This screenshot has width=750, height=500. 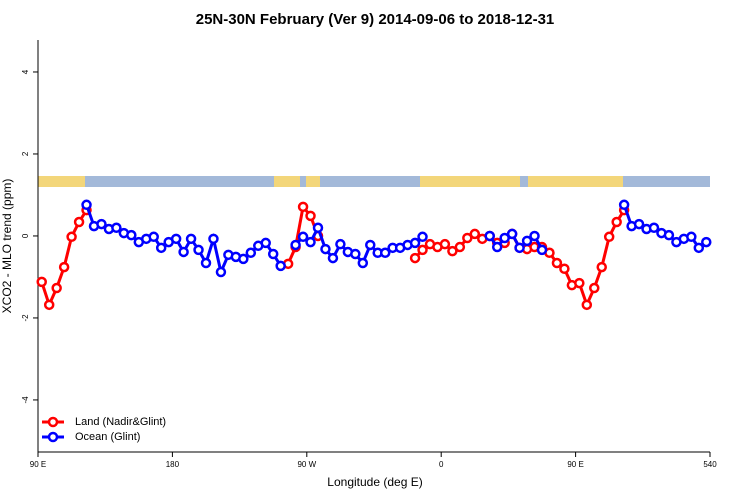 I want to click on x-tick-label: 180, so click(x=173, y=464).